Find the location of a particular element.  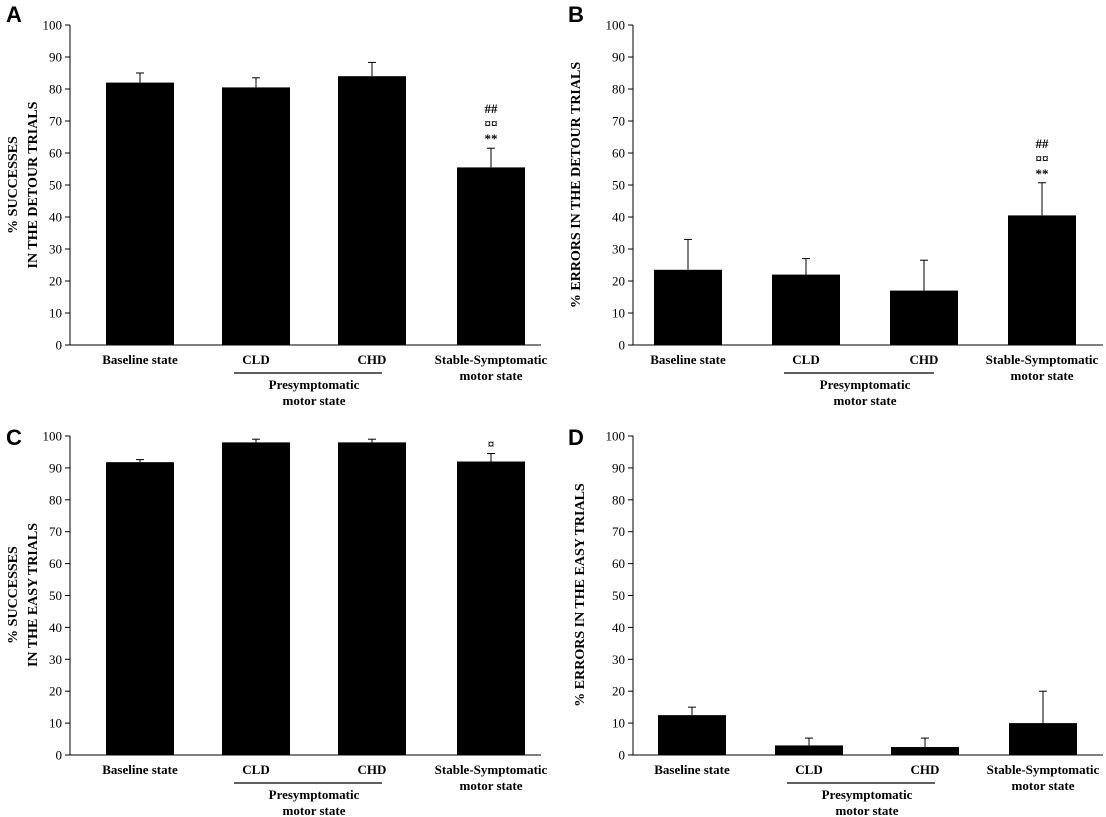

y-axis-label: IN THE EASY TRIALS is located at coordinates (33, 595).